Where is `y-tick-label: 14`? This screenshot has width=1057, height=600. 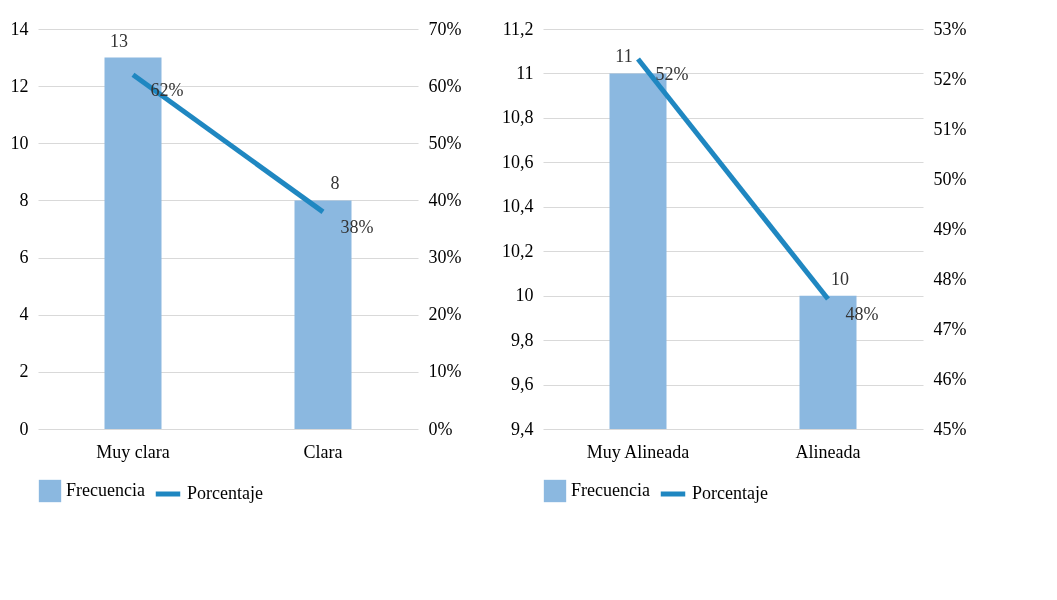
y-tick-label: 14 is located at coordinates (19, 28).